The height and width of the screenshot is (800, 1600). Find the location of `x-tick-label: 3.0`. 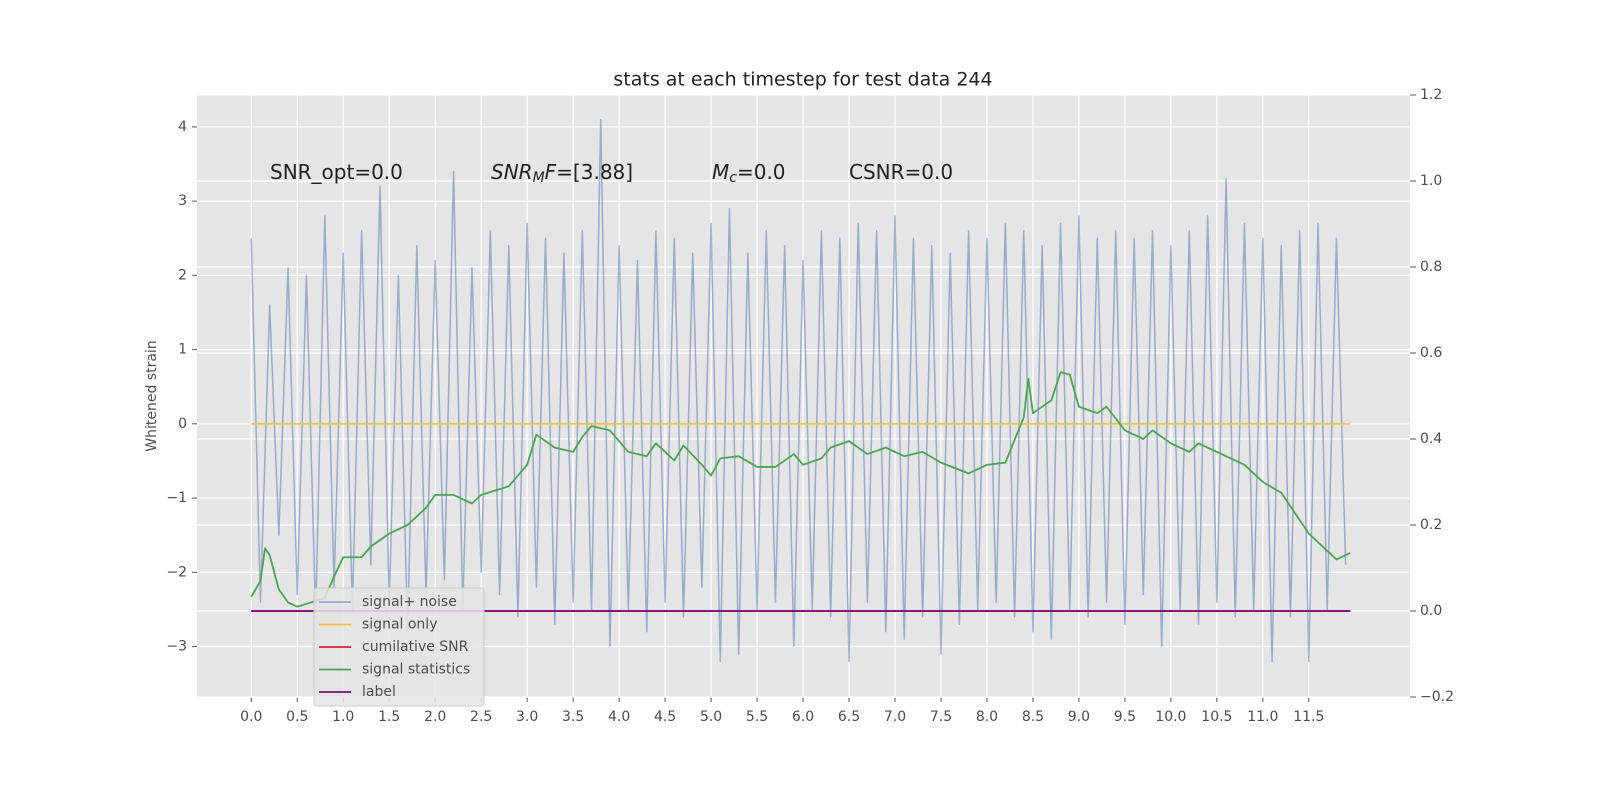

x-tick-label: 3.0 is located at coordinates (527, 717).